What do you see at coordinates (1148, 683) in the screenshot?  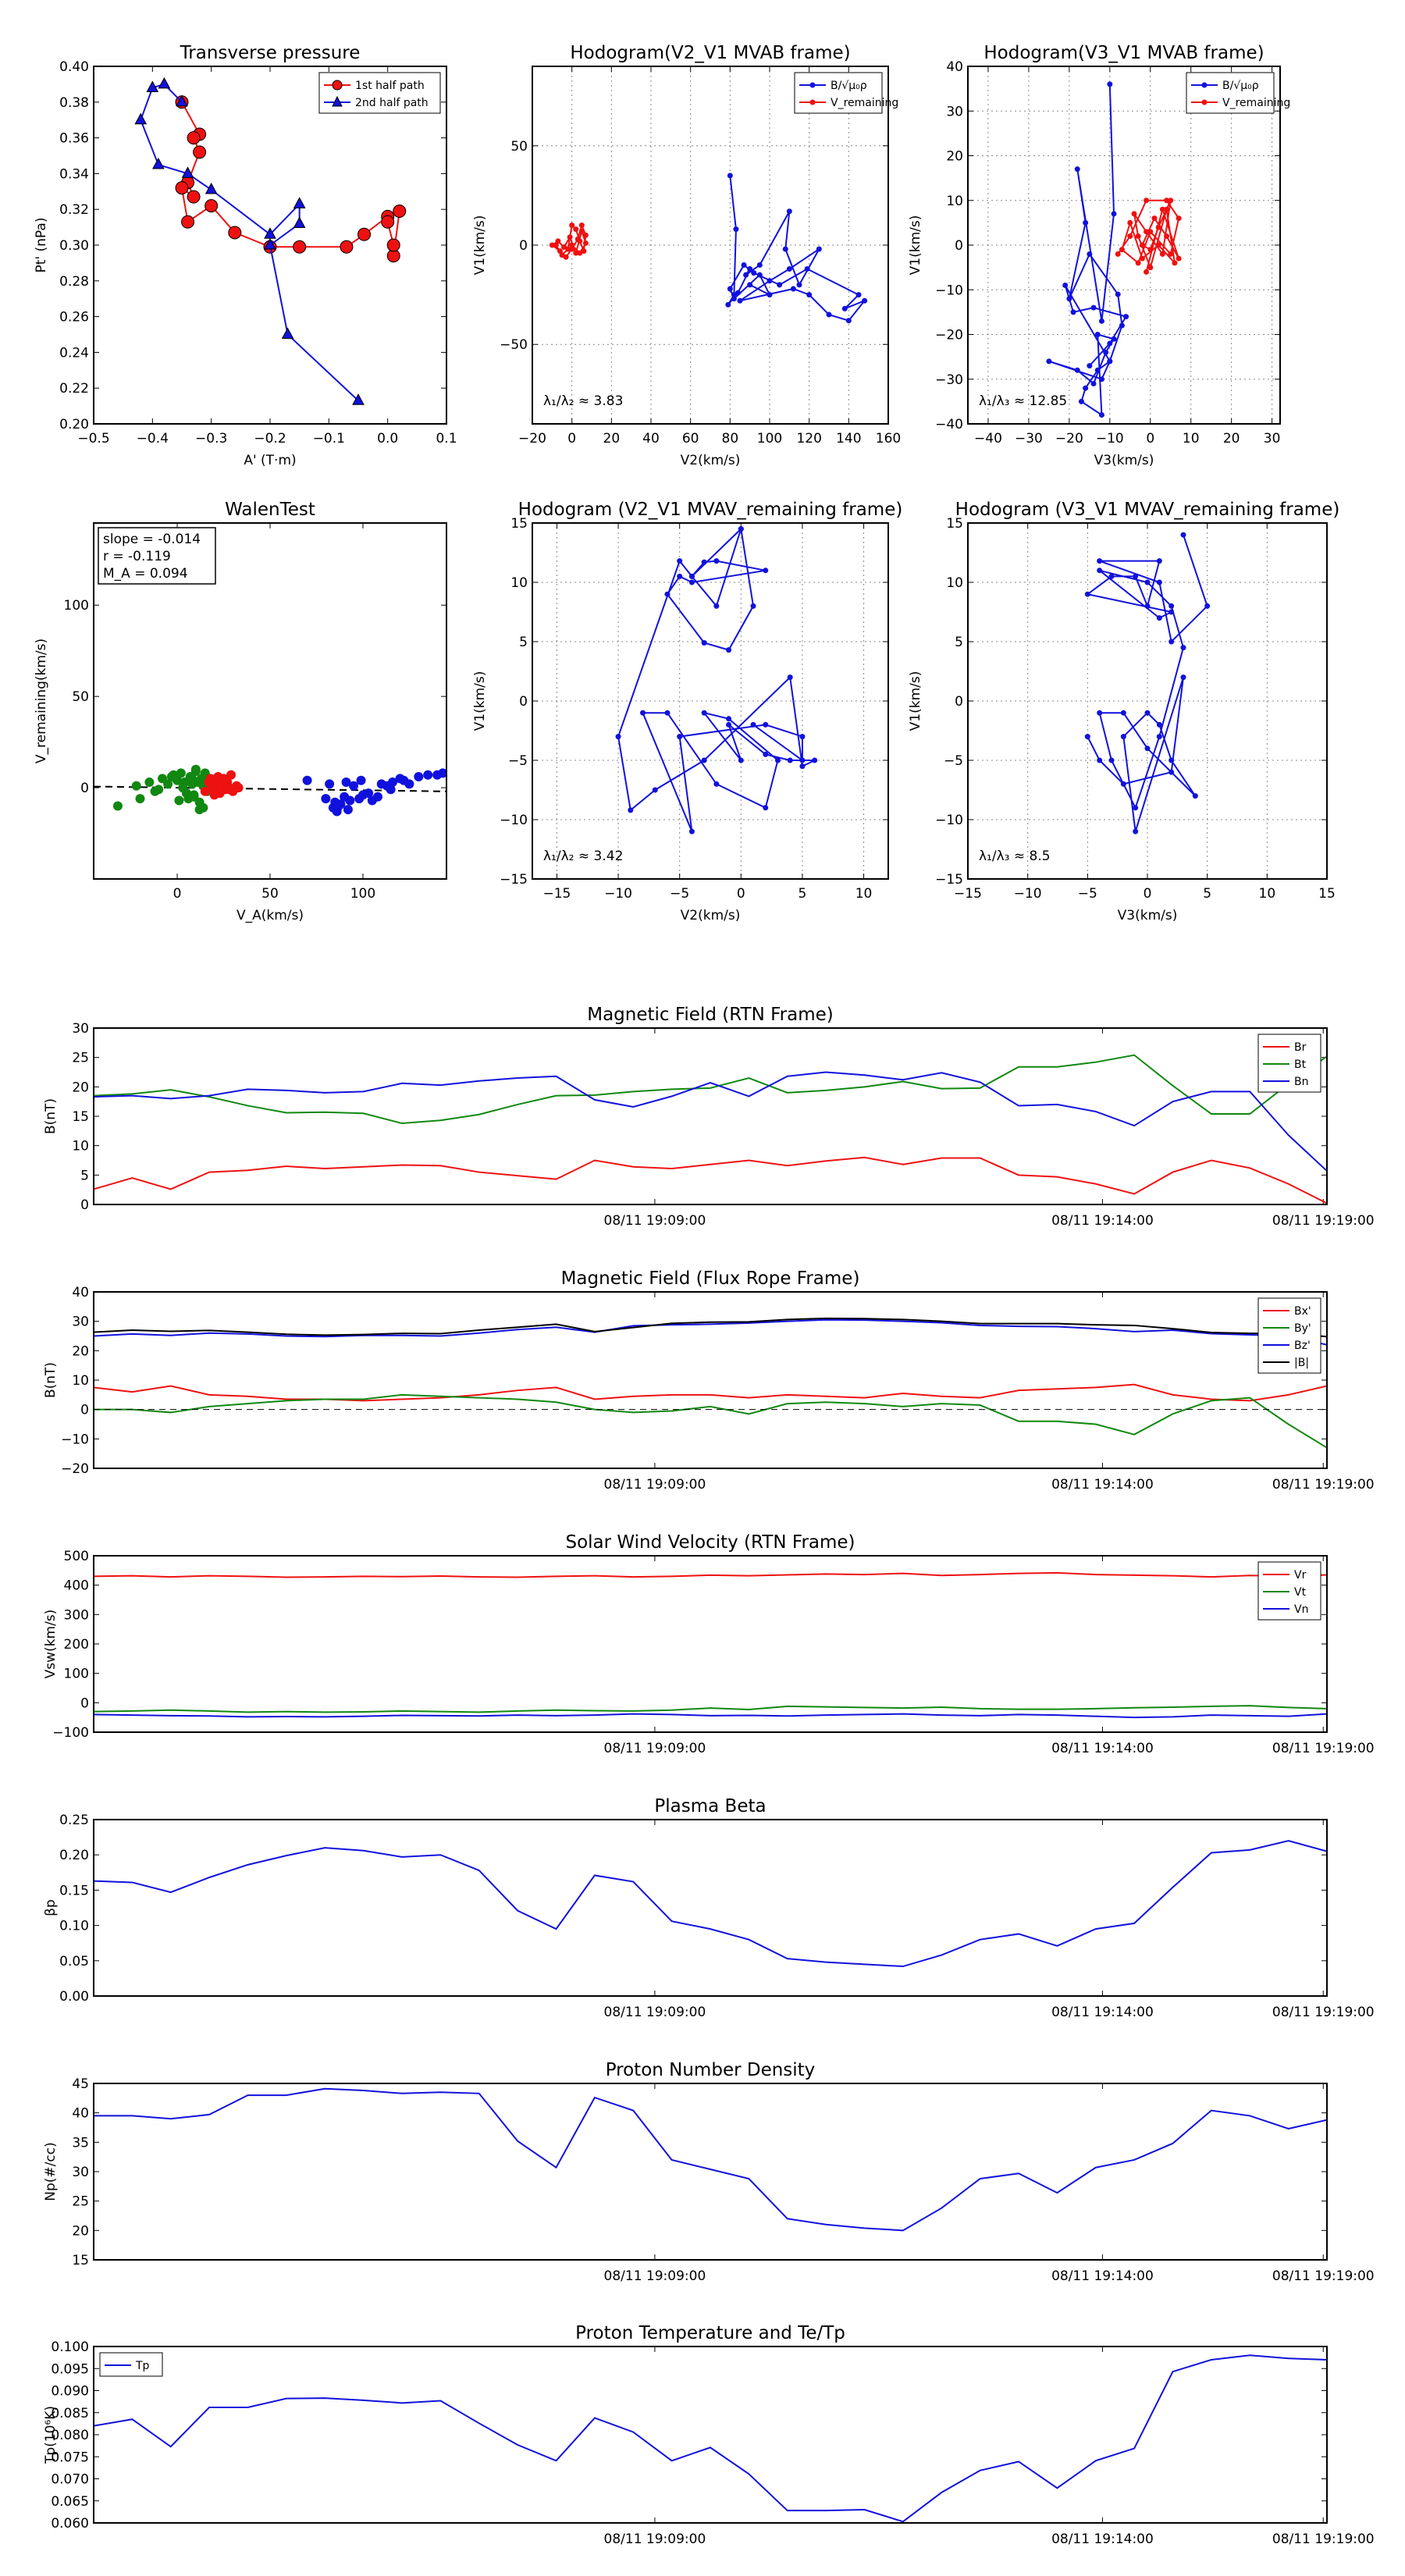 I see `series-path` at bounding box center [1148, 683].